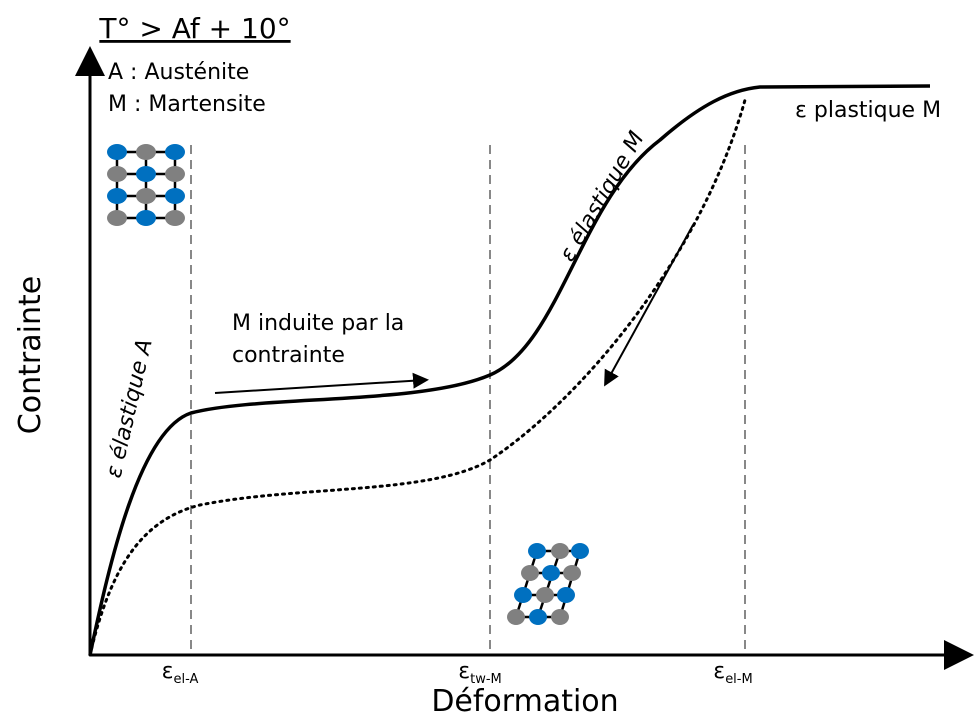  I want to click on annotation: ε plastique M, so click(868, 110).